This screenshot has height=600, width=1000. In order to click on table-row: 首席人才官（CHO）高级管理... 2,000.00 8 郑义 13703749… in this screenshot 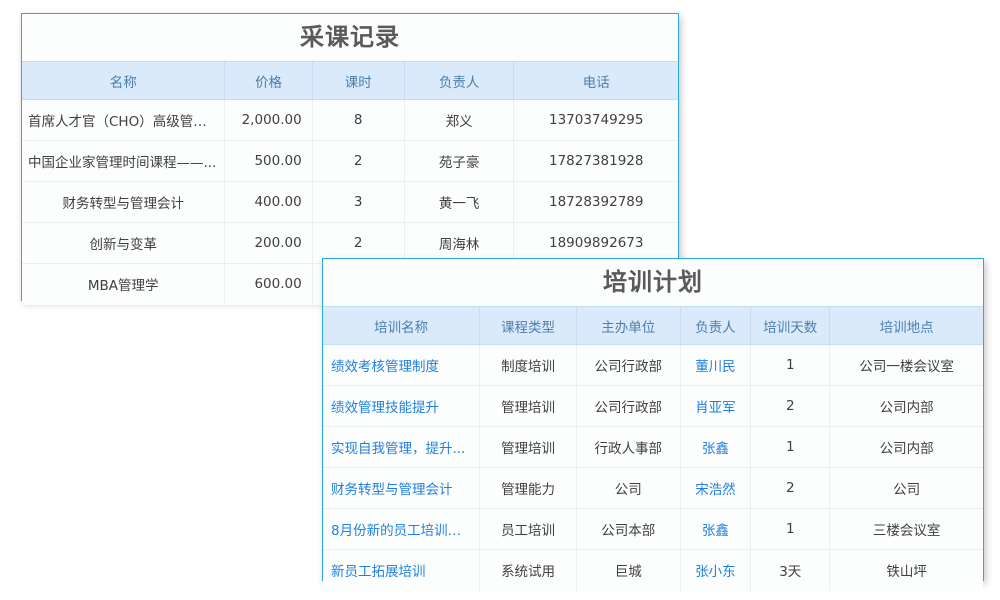, I will do `click(350, 120)`.